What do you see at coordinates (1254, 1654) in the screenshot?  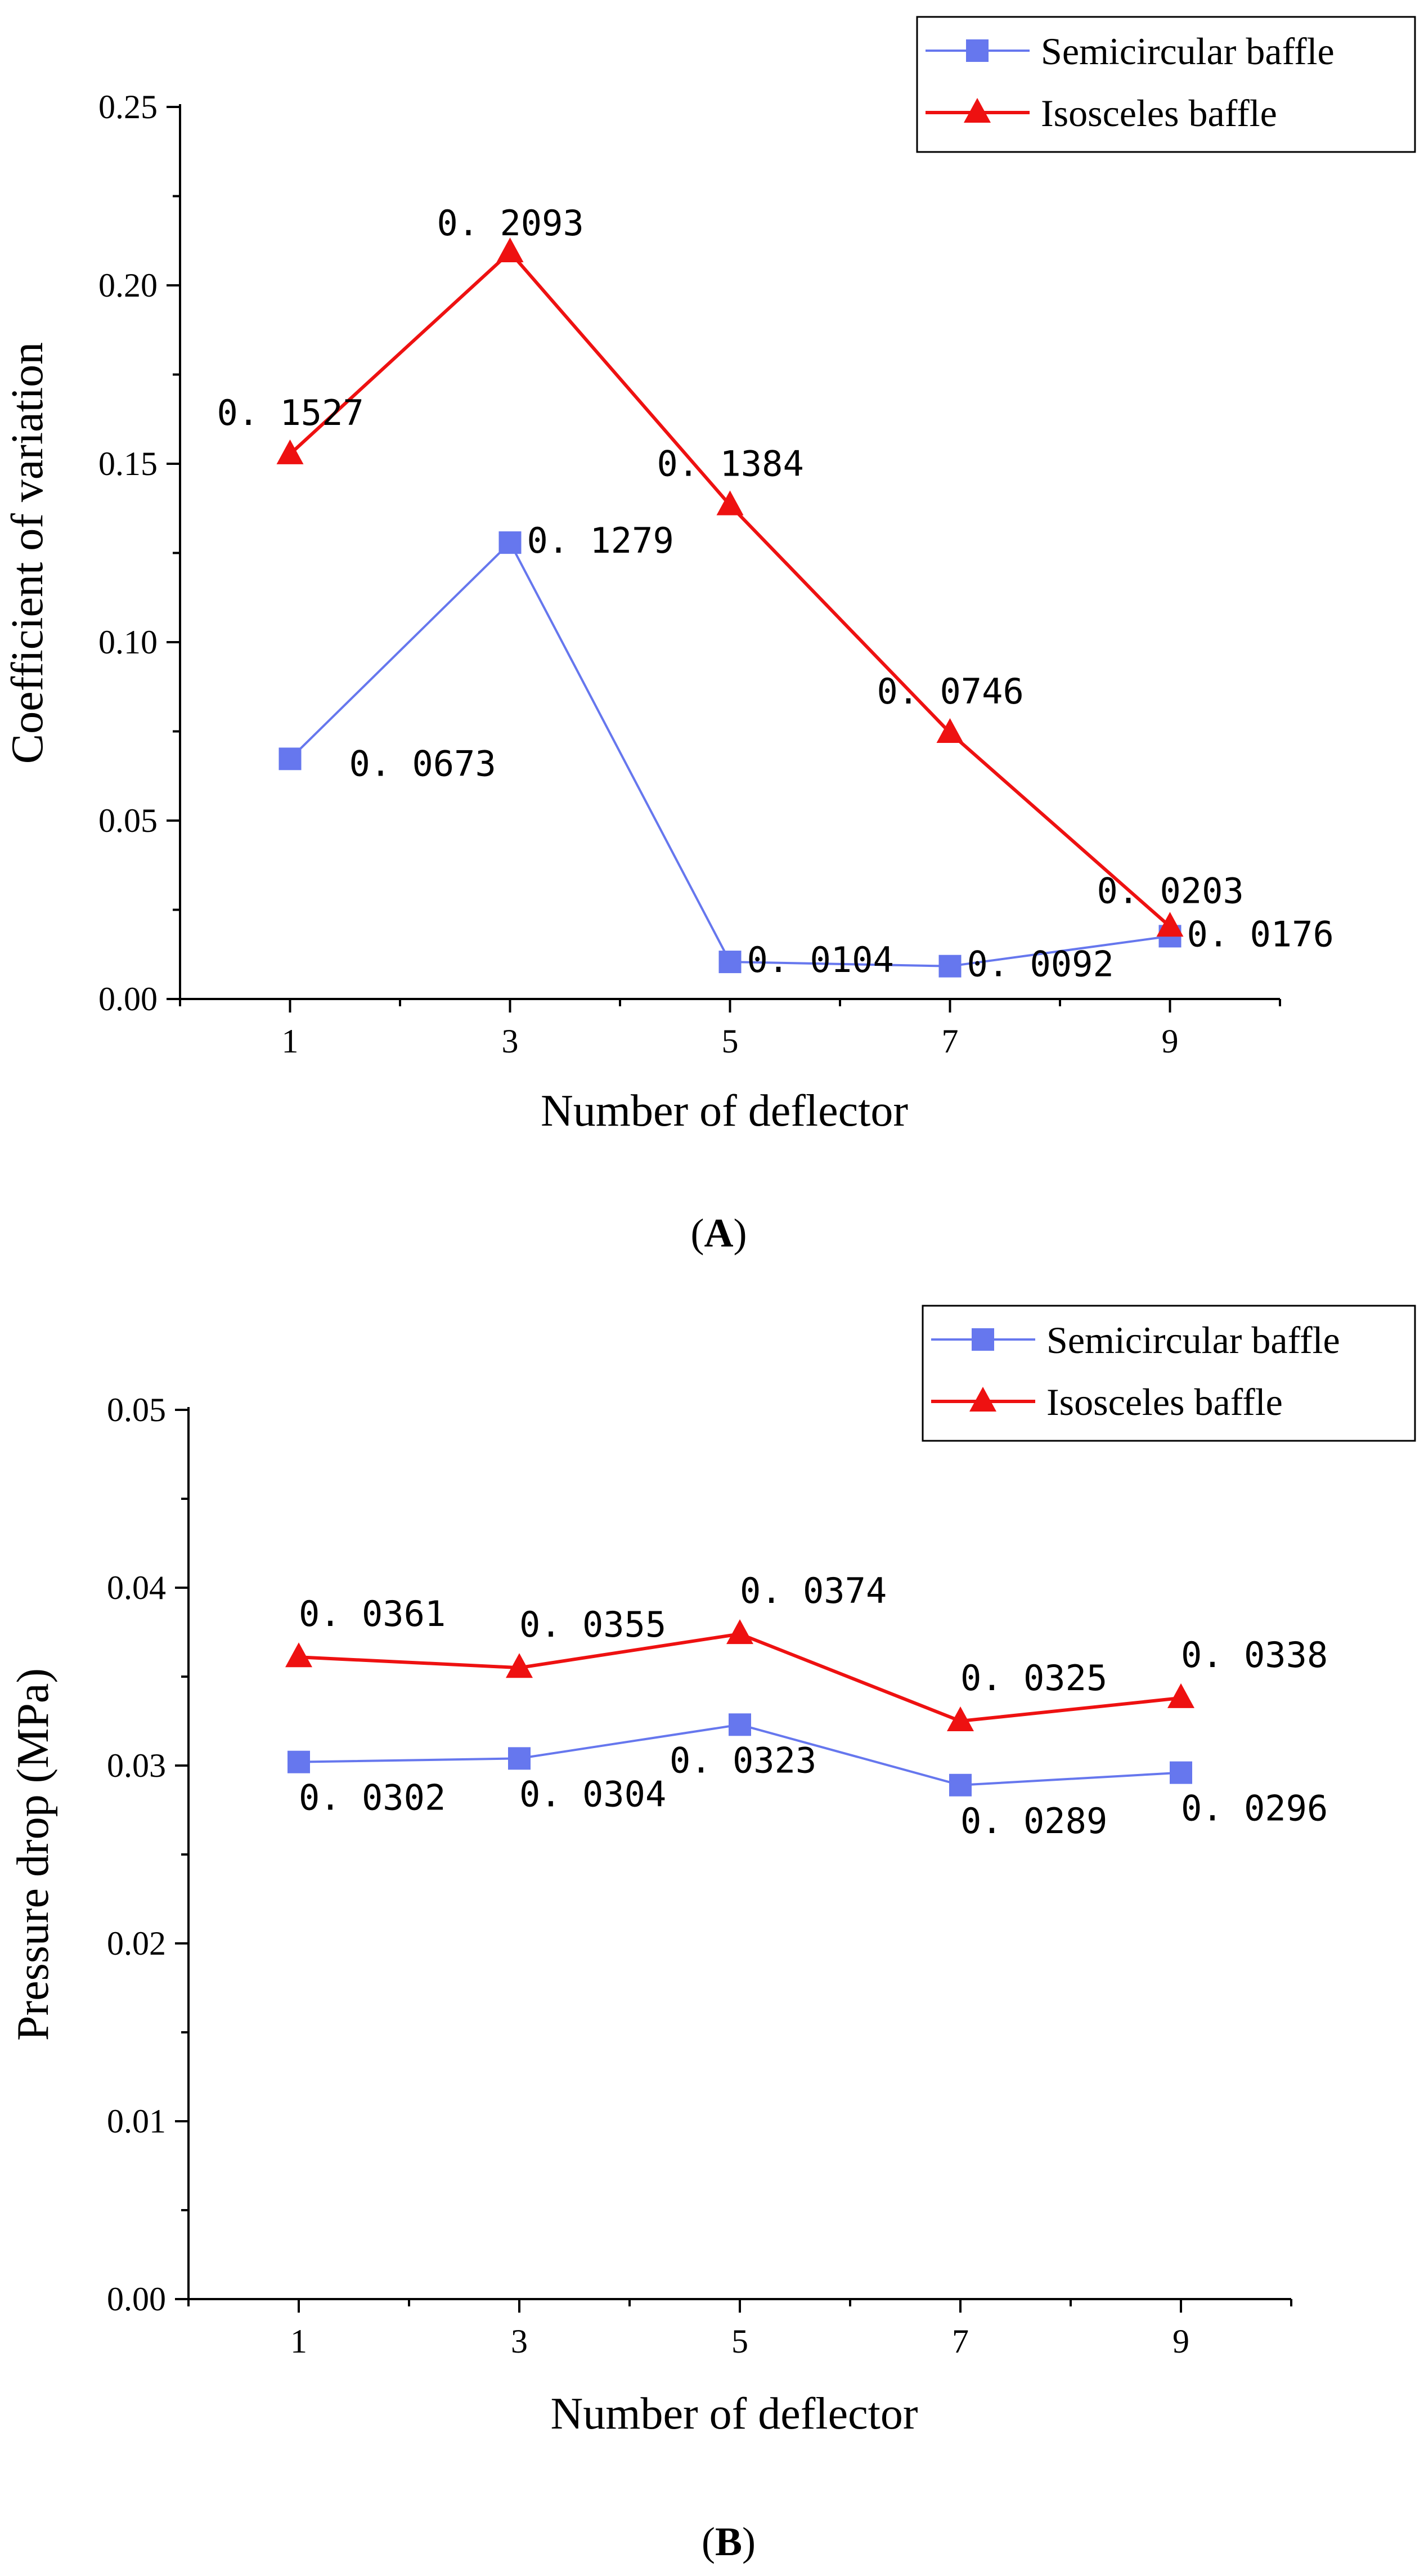 I see `data-label: 0. 0338` at bounding box center [1254, 1654].